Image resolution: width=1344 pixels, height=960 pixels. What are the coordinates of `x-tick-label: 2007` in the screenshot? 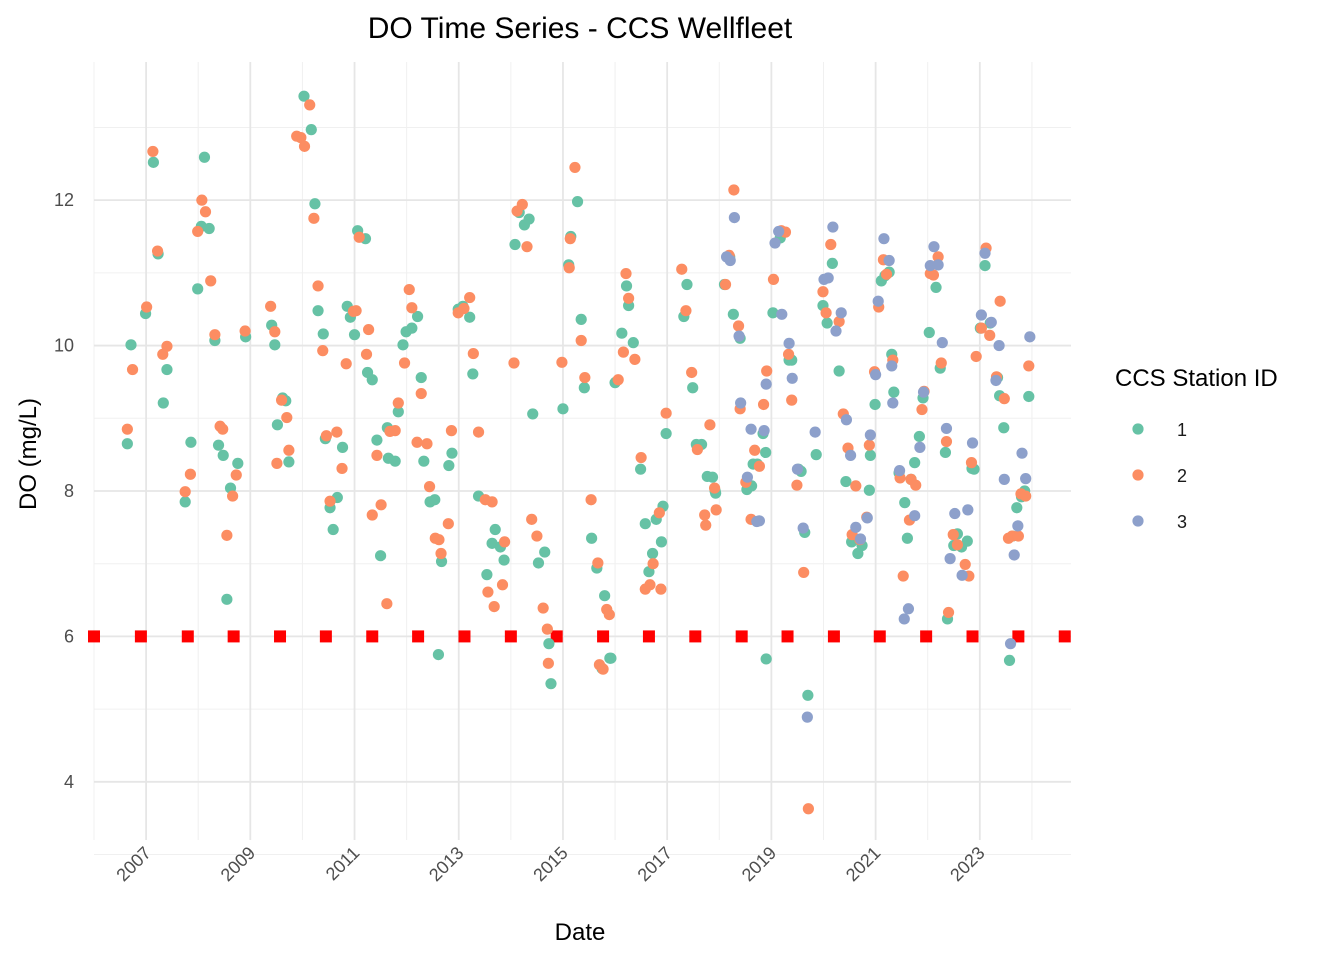 It's located at (133, 864).